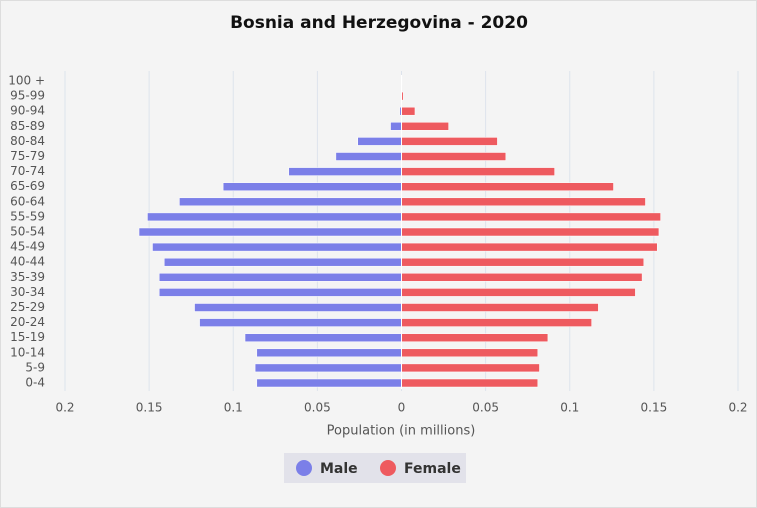 The width and height of the screenshot is (757, 508). What do you see at coordinates (27, 262) in the screenshot?
I see `y-tick-label: 40-44` at bounding box center [27, 262].